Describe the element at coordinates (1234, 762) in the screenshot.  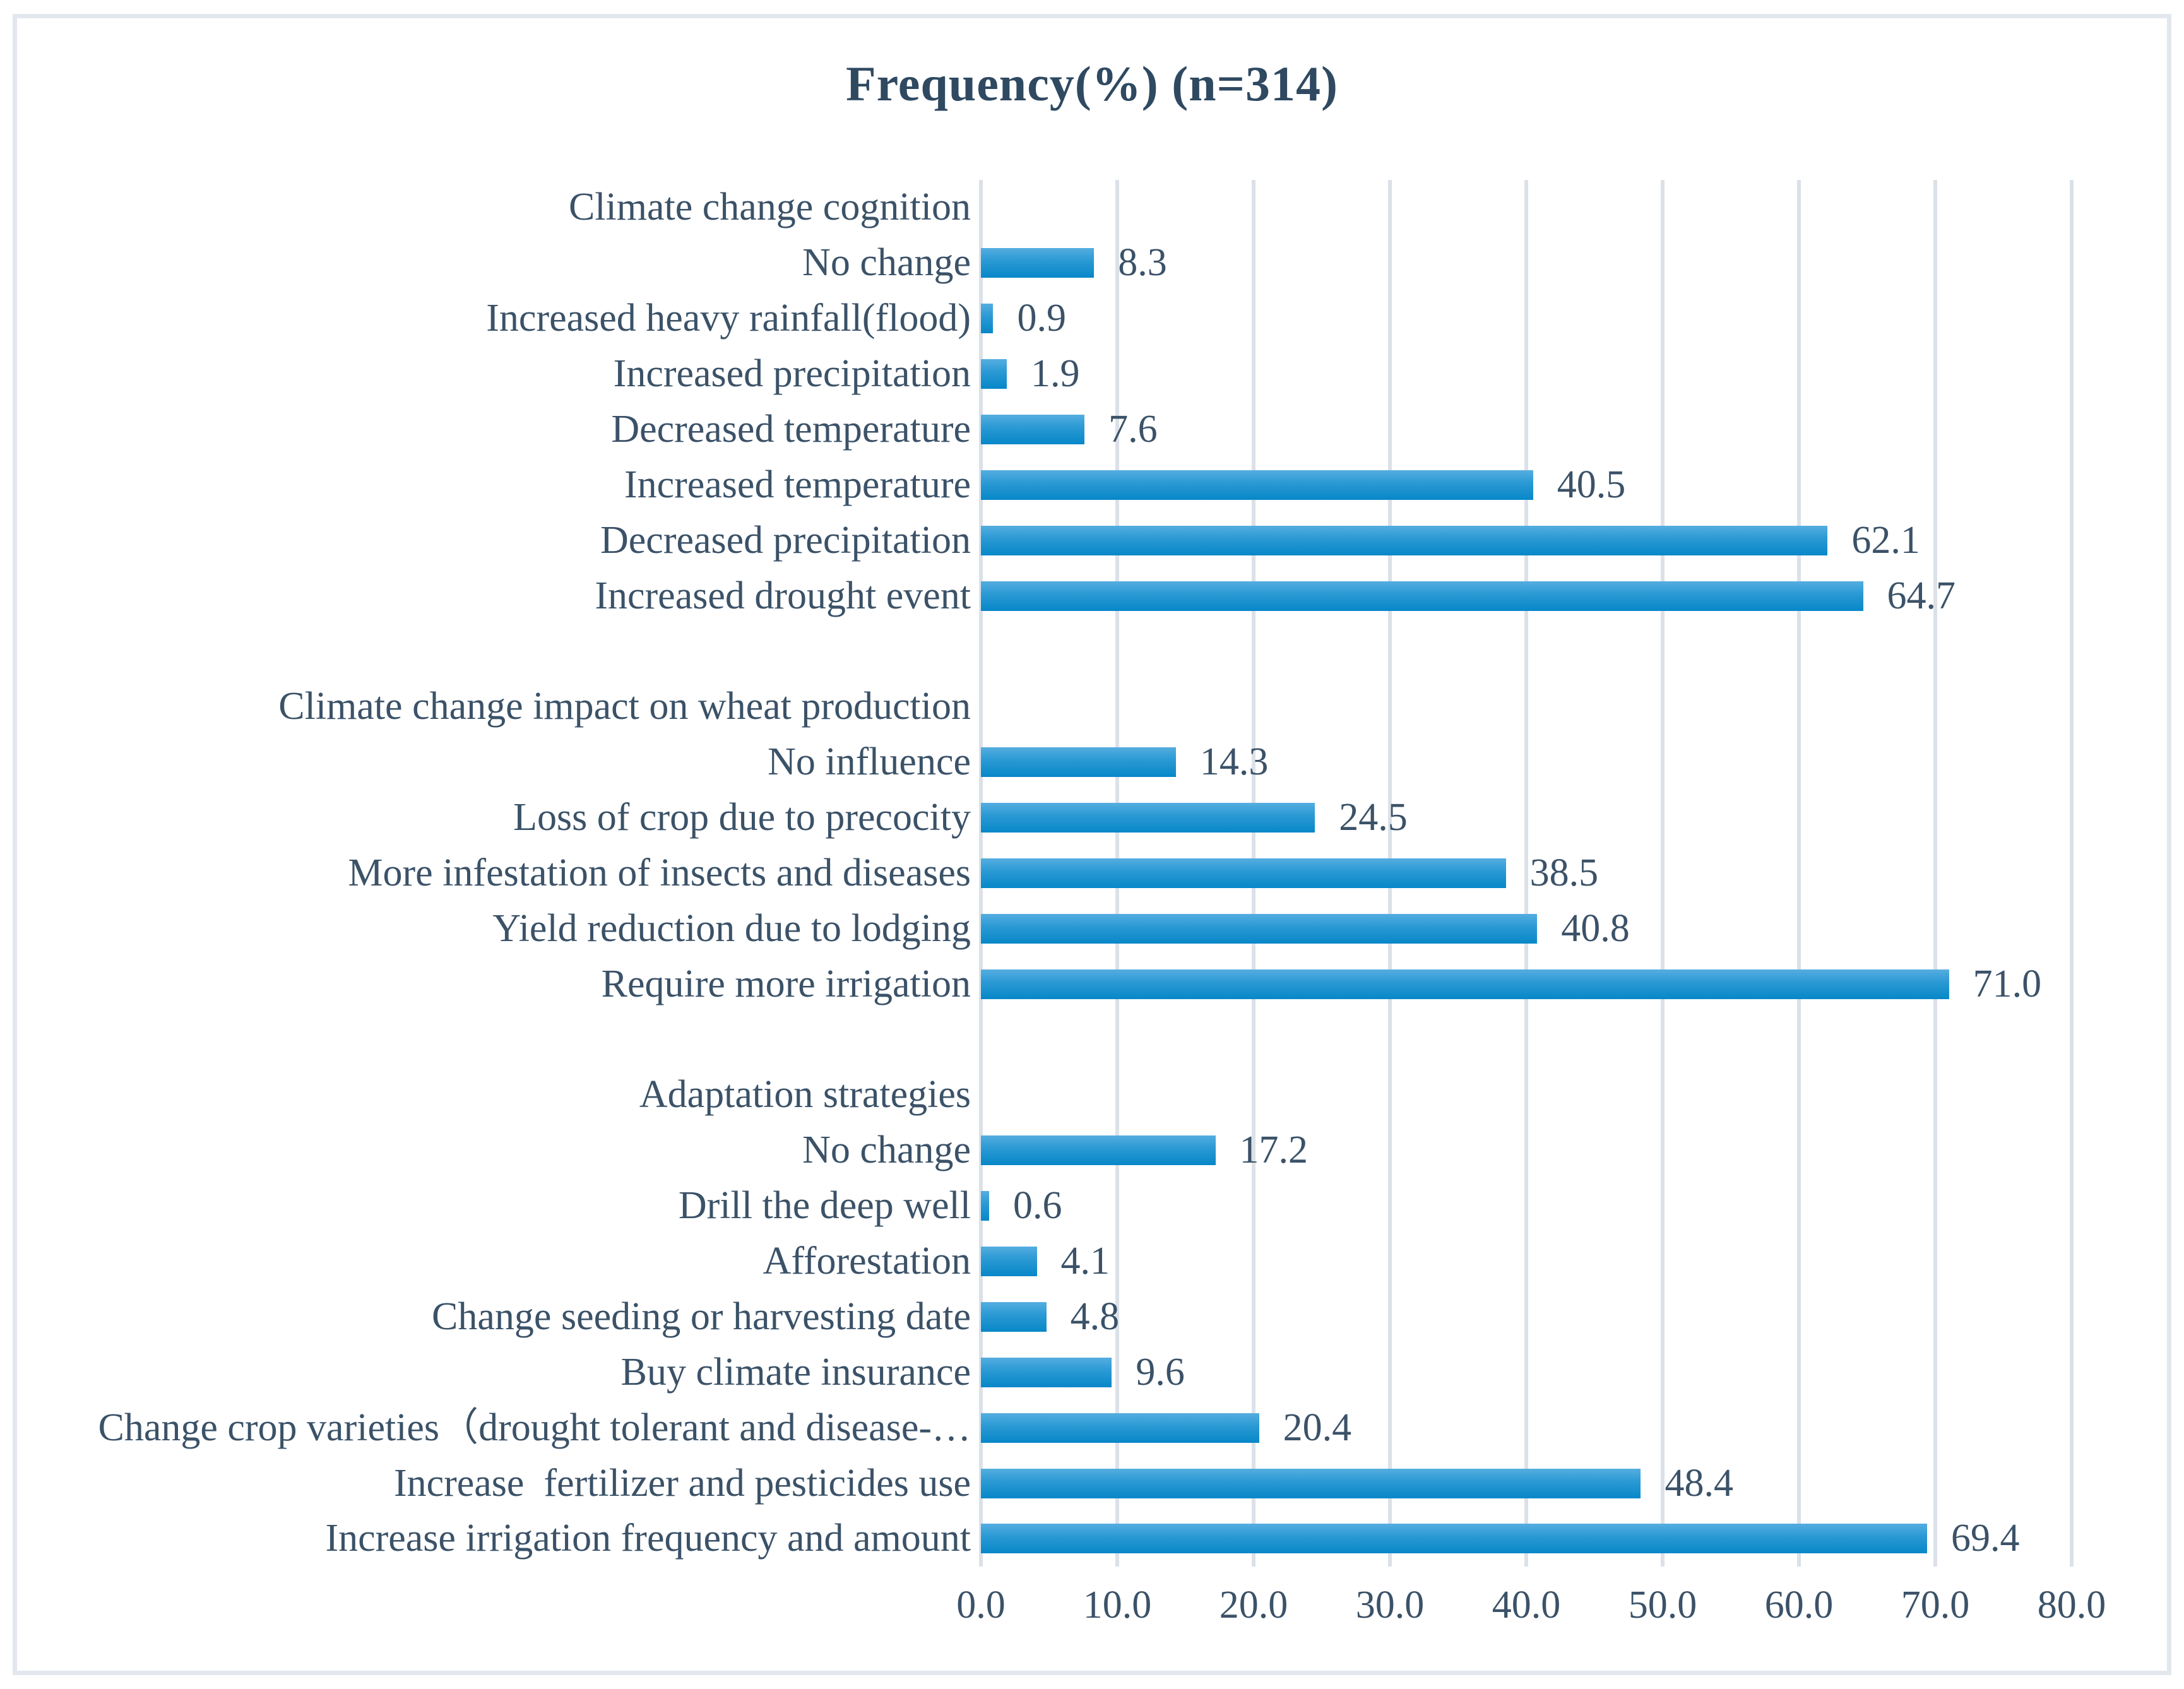
I see `value-label: 14.3` at that location.